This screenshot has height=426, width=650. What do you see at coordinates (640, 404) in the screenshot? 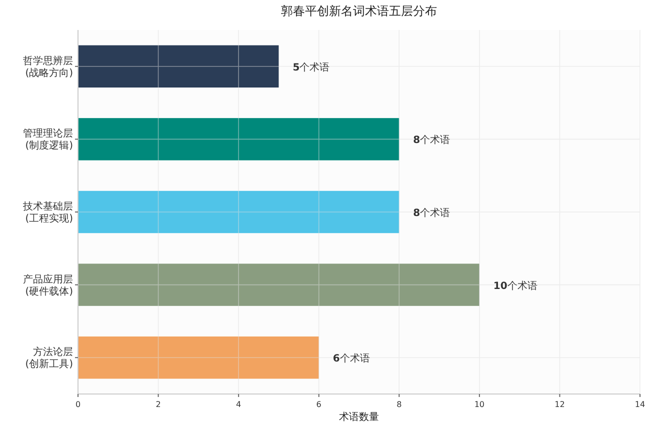
I see `x-tick-label: 14` at bounding box center [640, 404].